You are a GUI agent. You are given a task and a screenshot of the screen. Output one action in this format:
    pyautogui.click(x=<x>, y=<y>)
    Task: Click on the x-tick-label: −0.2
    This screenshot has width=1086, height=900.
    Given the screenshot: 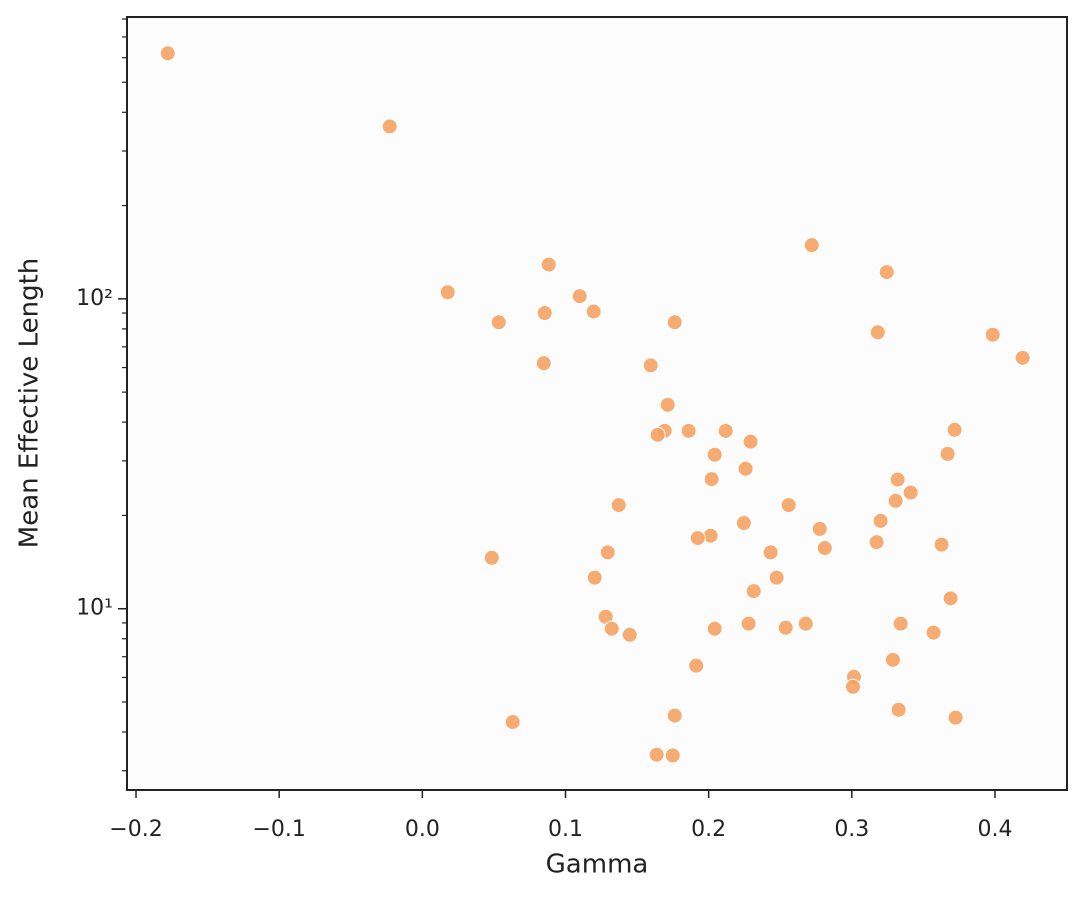 What is the action you would take?
    pyautogui.click(x=135, y=829)
    